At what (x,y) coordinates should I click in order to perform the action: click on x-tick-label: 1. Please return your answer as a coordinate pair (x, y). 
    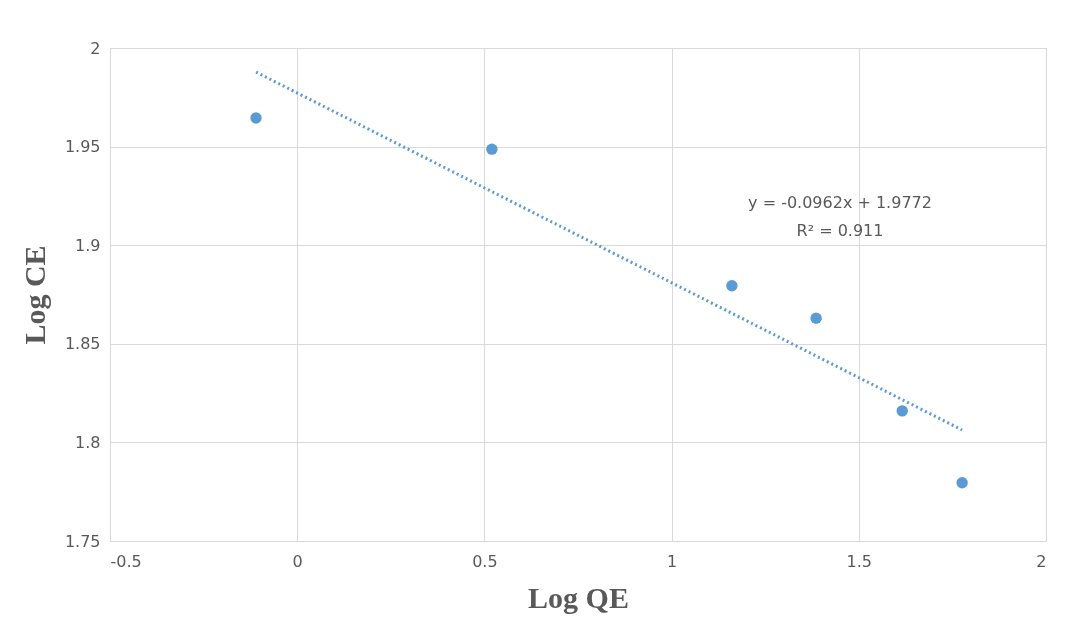
    Looking at the image, I should click on (672, 561).